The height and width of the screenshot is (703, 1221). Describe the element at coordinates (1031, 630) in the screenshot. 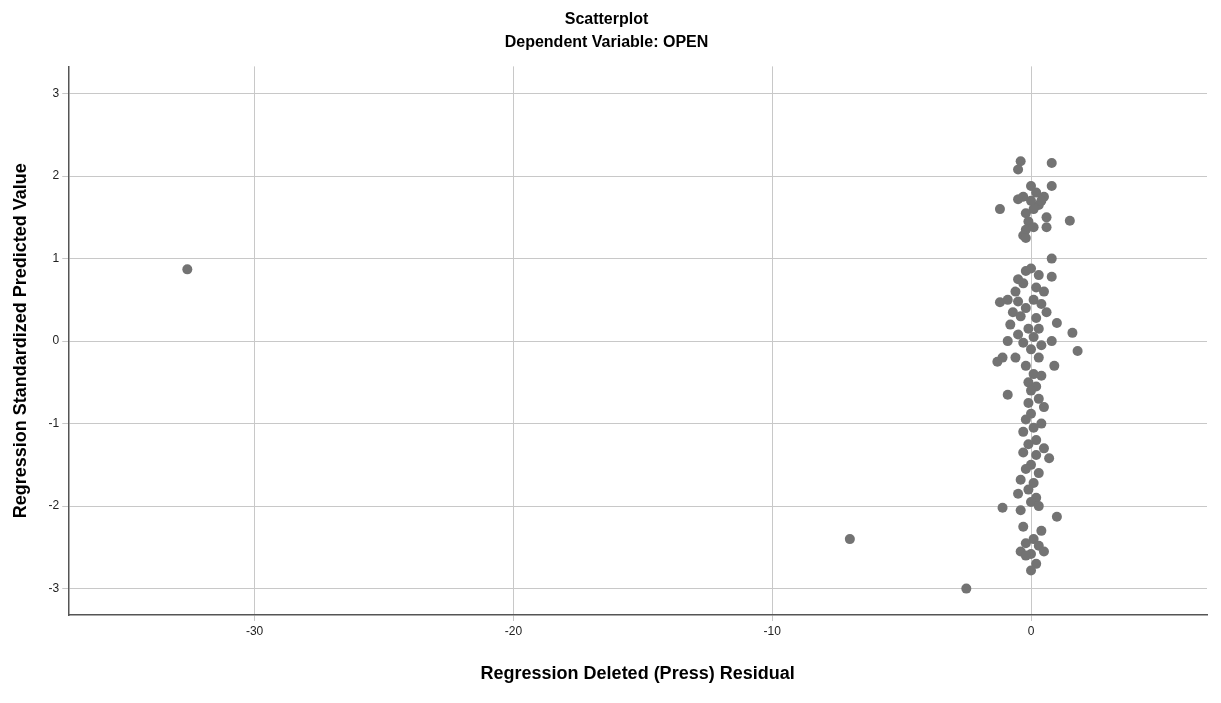

I see `x-tick-label: 0` at that location.